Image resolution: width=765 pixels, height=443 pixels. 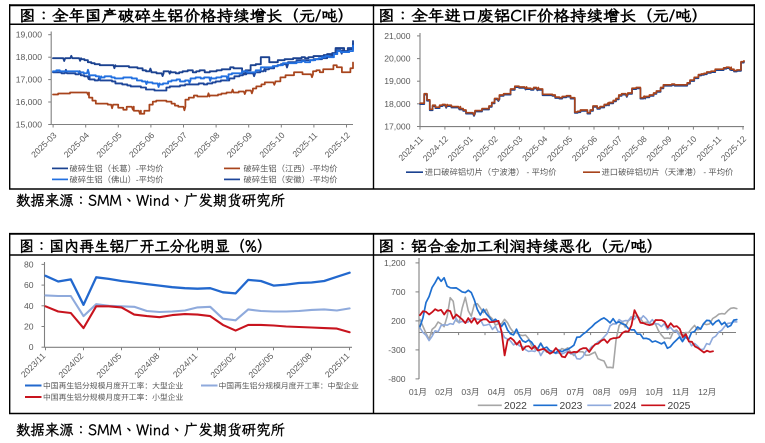 What do you see at coordinates (398, 321) in the screenshot?
I see `svg-text: 200` at bounding box center [398, 321].